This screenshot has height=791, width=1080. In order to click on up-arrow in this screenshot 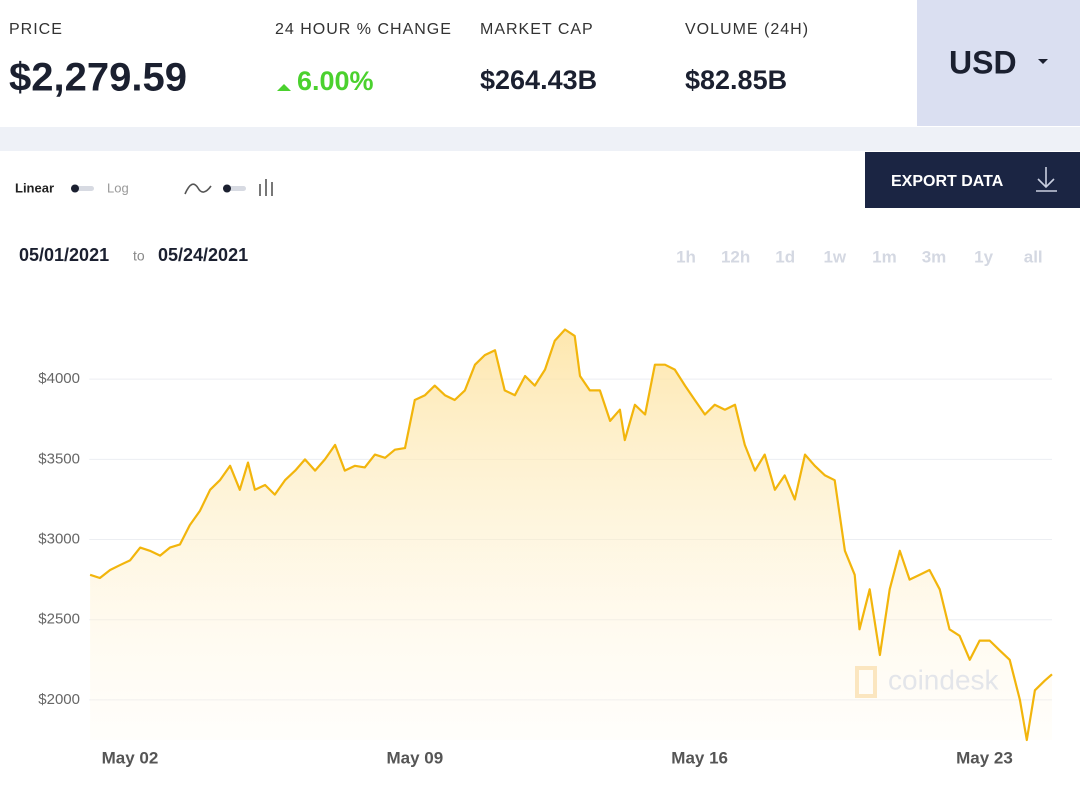, I will do `click(284, 87)`.